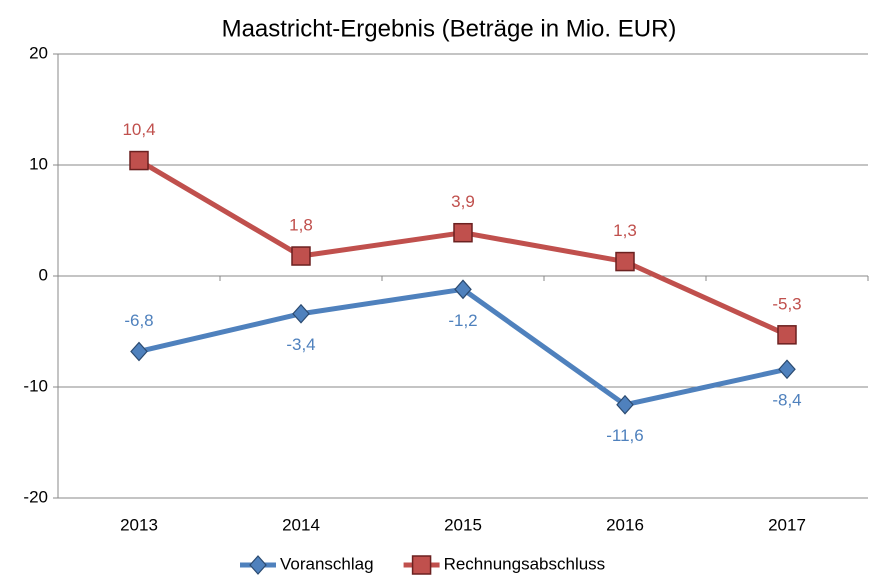 Image resolution: width=879 pixels, height=582 pixels. I want to click on data-label: -8,4, so click(786, 400).